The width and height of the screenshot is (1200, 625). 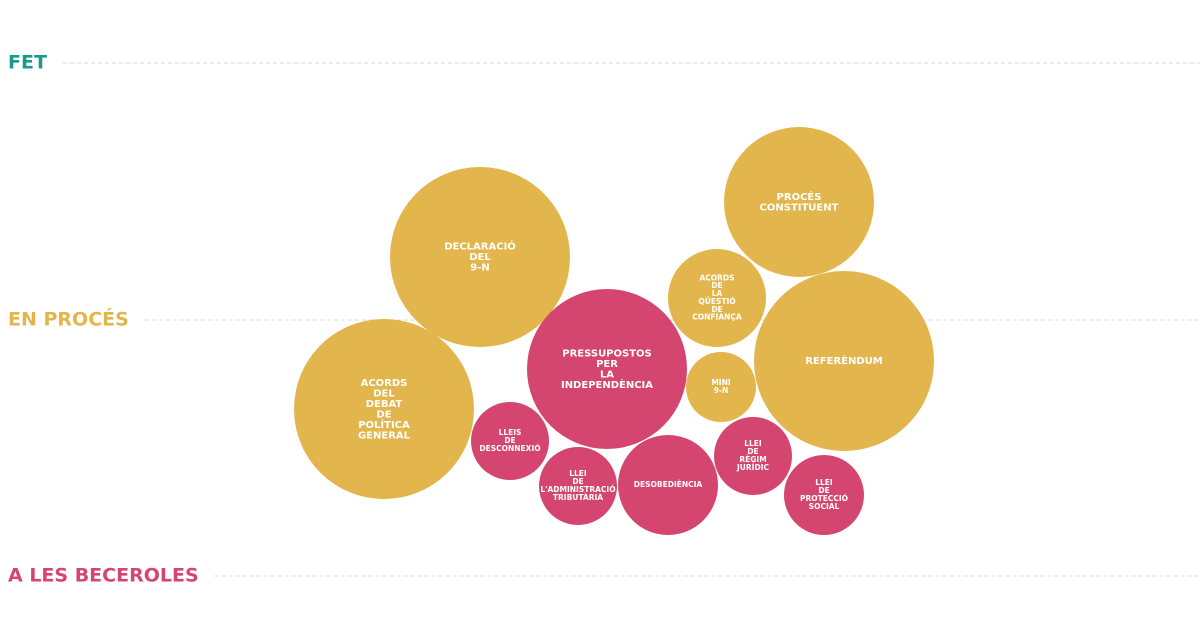 What do you see at coordinates (799, 207) in the screenshot?
I see `bubble-label-line: CONSTITUENT` at bounding box center [799, 207].